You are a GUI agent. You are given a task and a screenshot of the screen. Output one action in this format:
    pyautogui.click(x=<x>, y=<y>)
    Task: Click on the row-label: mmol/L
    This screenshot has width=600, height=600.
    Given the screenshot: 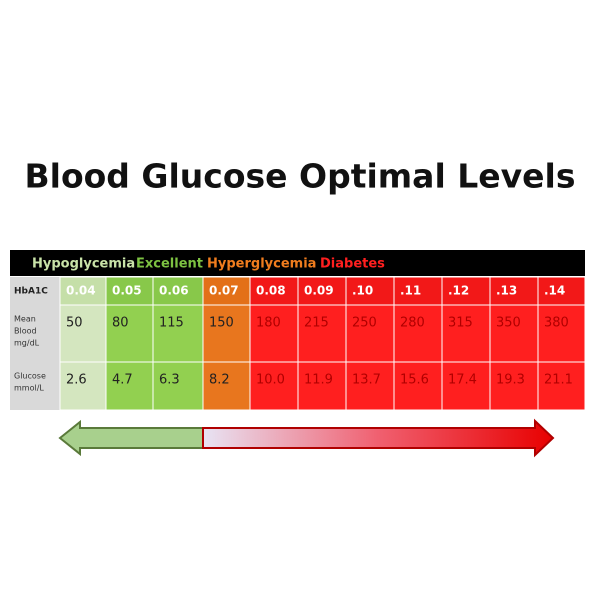 What is the action you would take?
    pyautogui.click(x=29, y=388)
    